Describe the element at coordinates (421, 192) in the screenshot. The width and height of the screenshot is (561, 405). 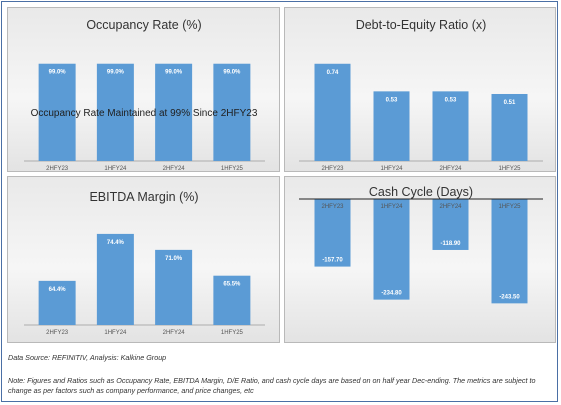
I see `chart-title: Cash Cycle (Days)` at that location.